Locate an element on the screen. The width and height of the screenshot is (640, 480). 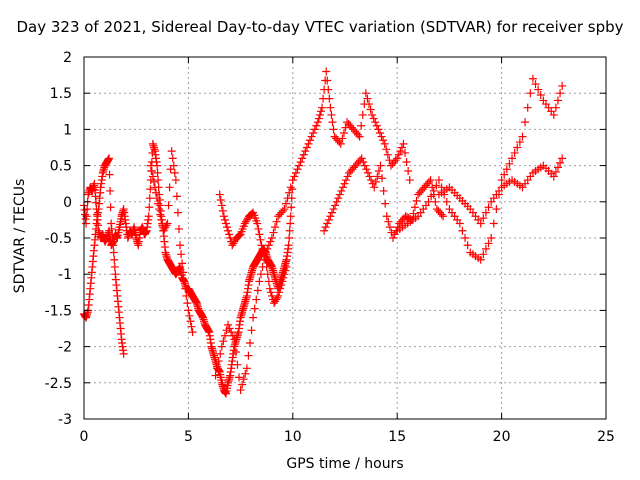
y-tick-label: 0.5 is located at coordinates (61, 167).